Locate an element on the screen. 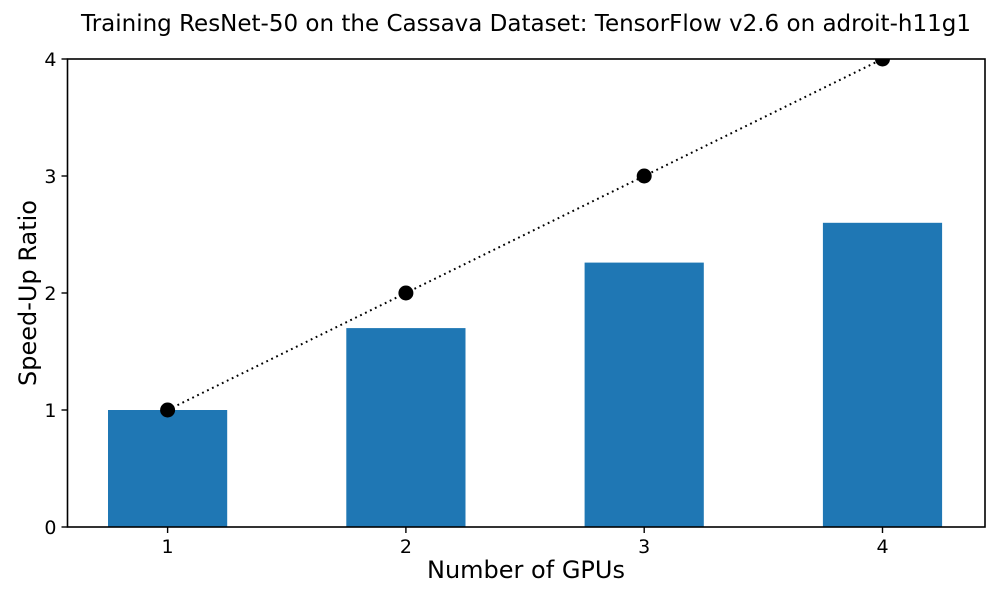  y-tick-label-3: 3 is located at coordinates (50, 177).